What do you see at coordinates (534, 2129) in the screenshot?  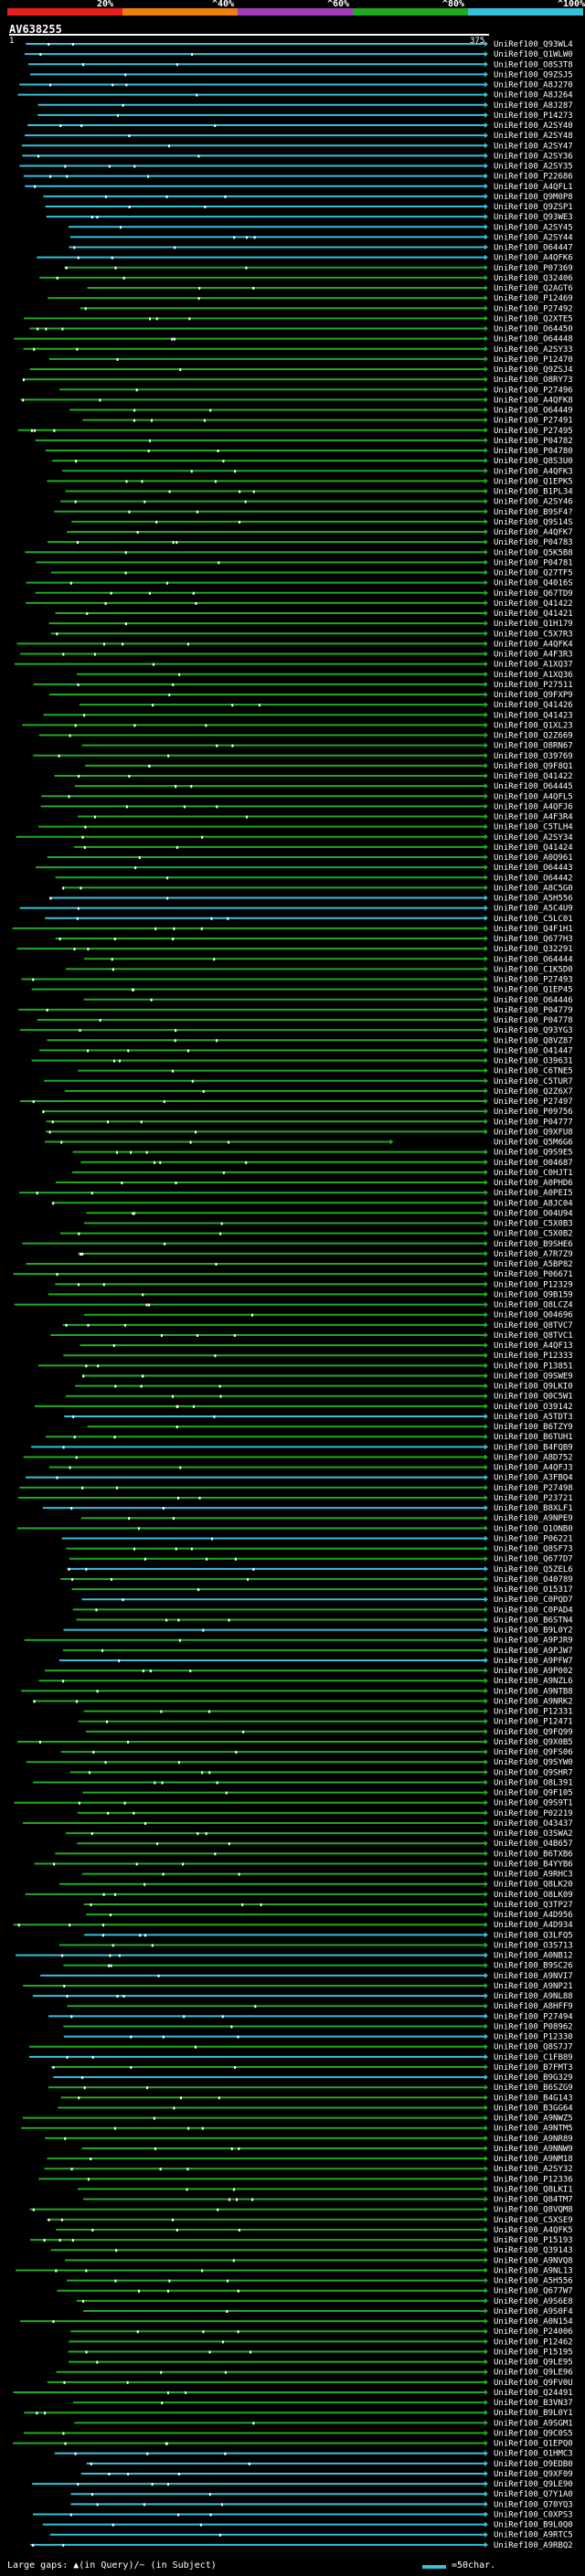 I see `hit-label: UniRef100_A9NTM5` at bounding box center [534, 2129].